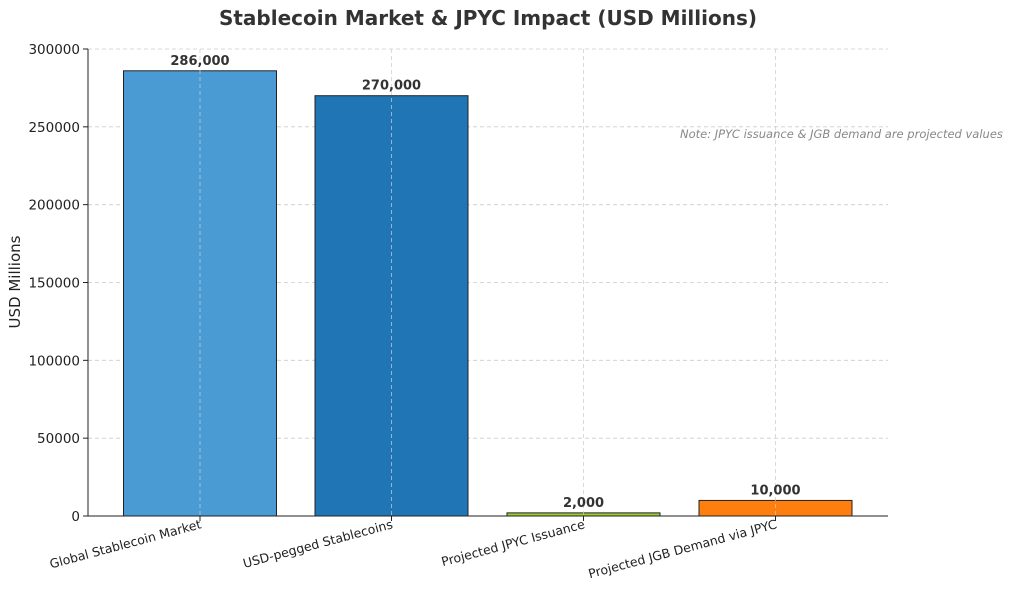 Image resolution: width=1024 pixels, height=594 pixels. I want to click on y-tick-label: 50000, so click(58, 439).